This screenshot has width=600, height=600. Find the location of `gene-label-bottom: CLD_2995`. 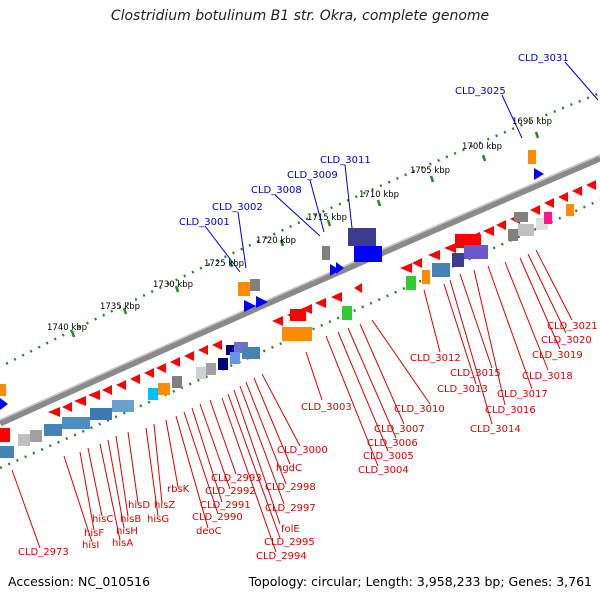

gene-label-bottom: CLD_2995 is located at coordinates (289, 542).